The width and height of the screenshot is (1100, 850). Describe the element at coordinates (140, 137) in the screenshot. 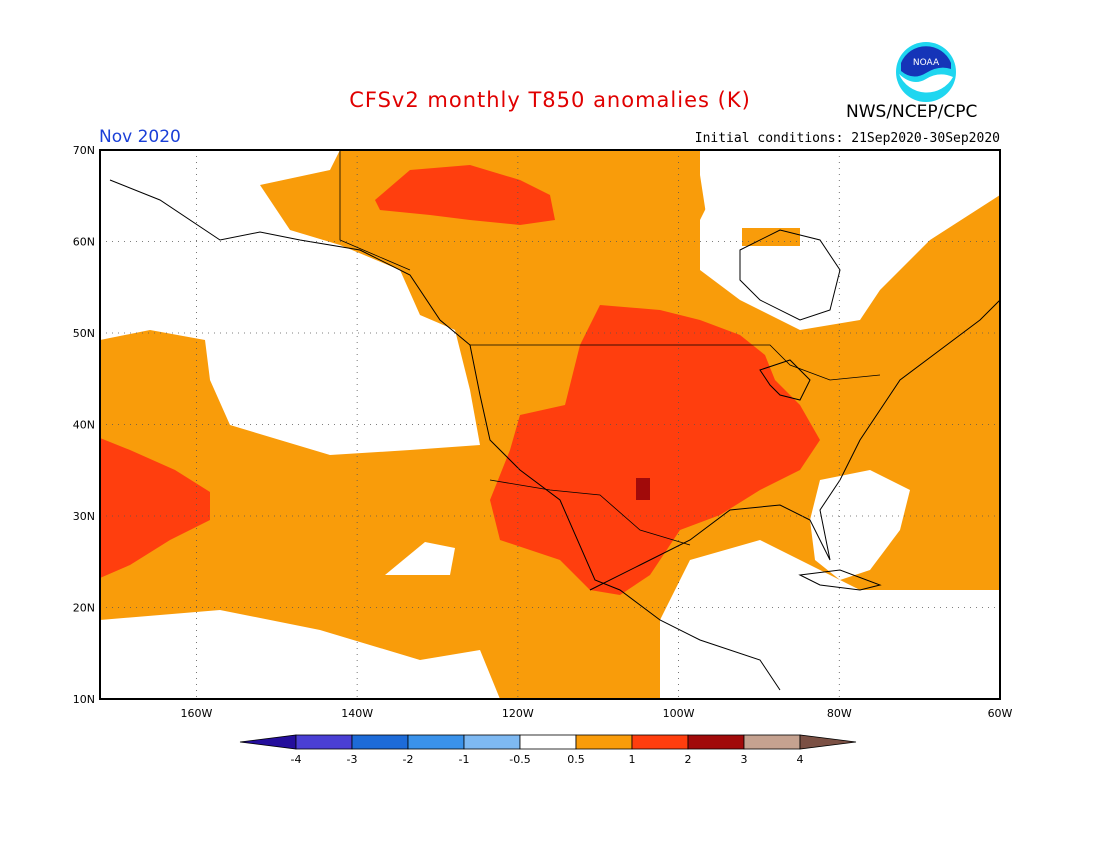

I see `forecast-month: Nov 2020` at that location.